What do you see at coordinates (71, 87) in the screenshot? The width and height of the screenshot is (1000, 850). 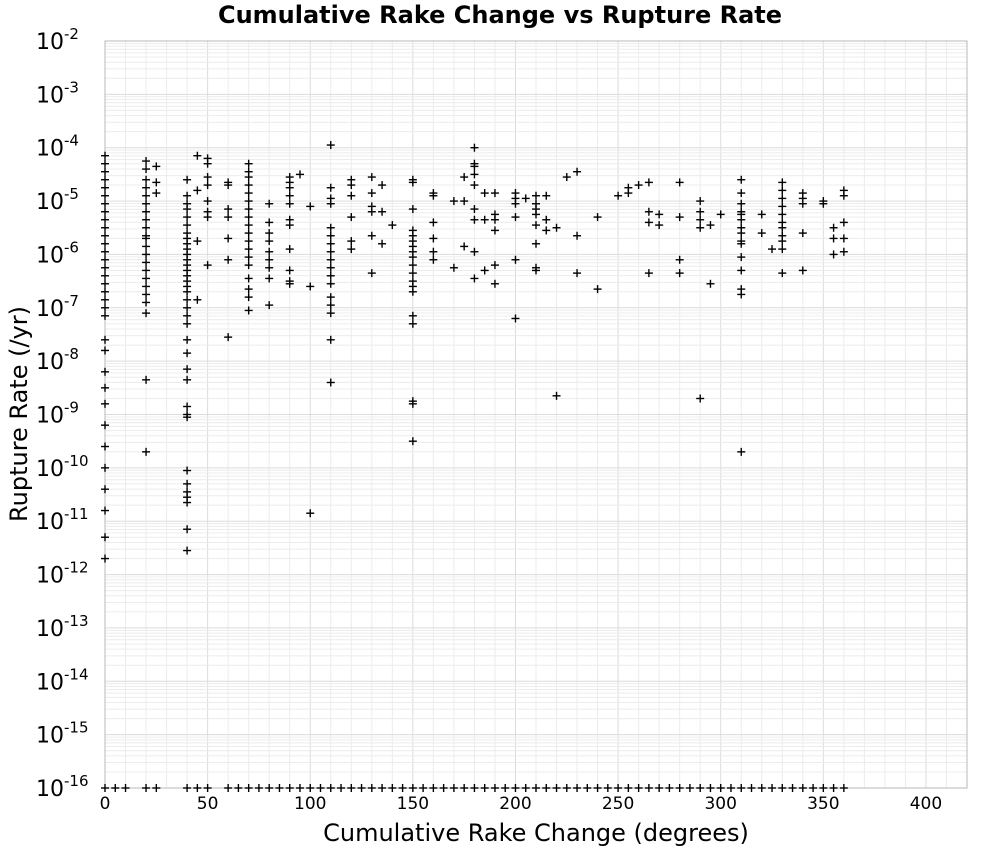 I see `y-tick-exponent: -3` at bounding box center [71, 87].